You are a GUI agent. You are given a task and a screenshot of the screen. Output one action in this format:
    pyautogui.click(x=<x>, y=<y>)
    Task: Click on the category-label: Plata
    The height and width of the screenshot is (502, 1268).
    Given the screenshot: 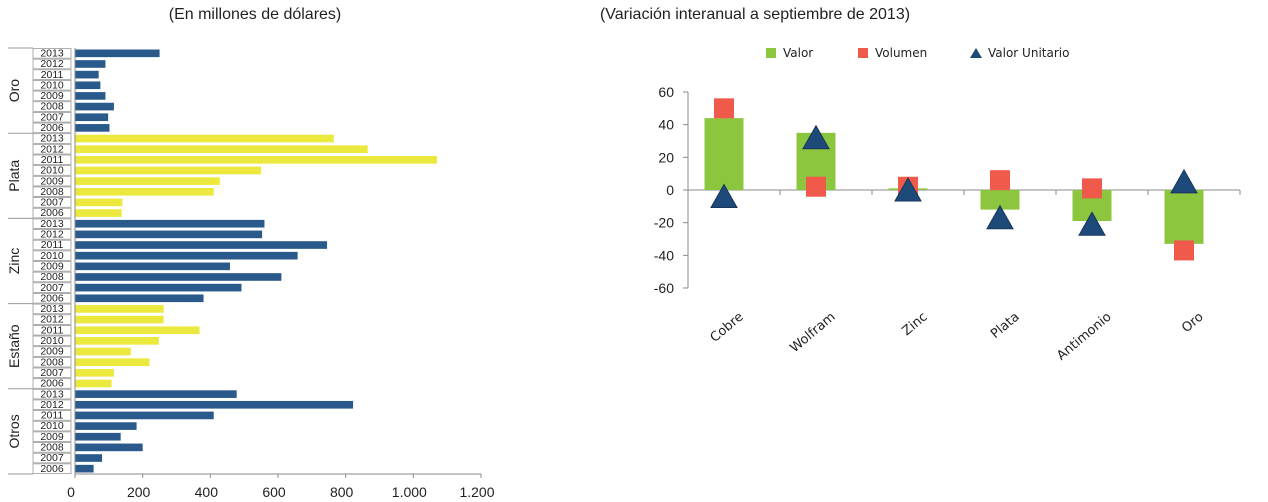 What is the action you would take?
    pyautogui.click(x=1005, y=326)
    